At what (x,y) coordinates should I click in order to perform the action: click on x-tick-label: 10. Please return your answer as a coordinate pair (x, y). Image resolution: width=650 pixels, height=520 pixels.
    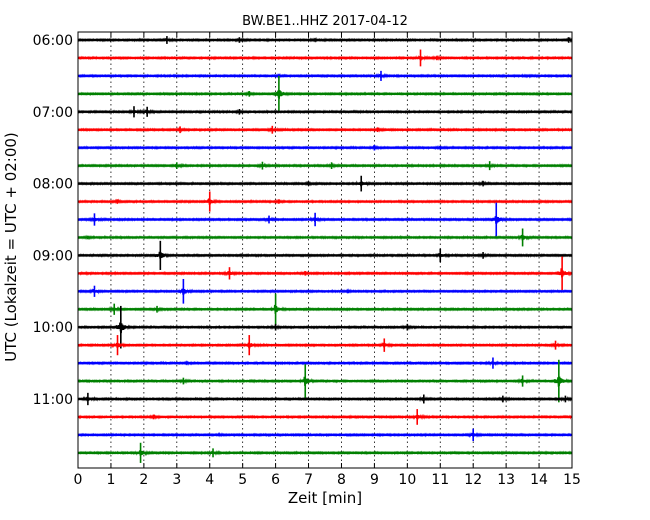
    Looking at the image, I should click on (407, 480).